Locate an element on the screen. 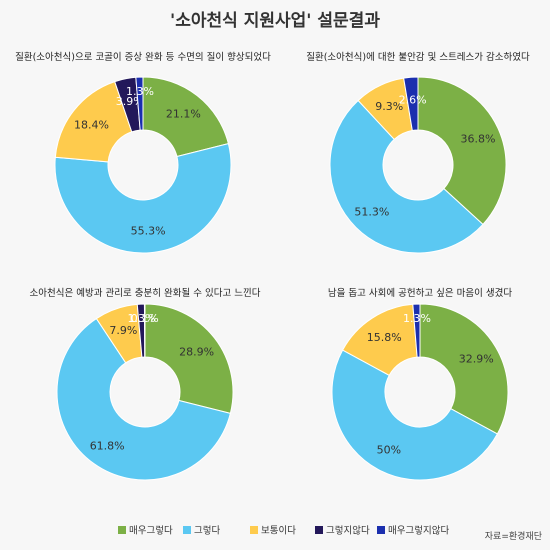 The height and width of the screenshot is (550, 550). legend-label: 그렇다 is located at coordinates (207, 531).